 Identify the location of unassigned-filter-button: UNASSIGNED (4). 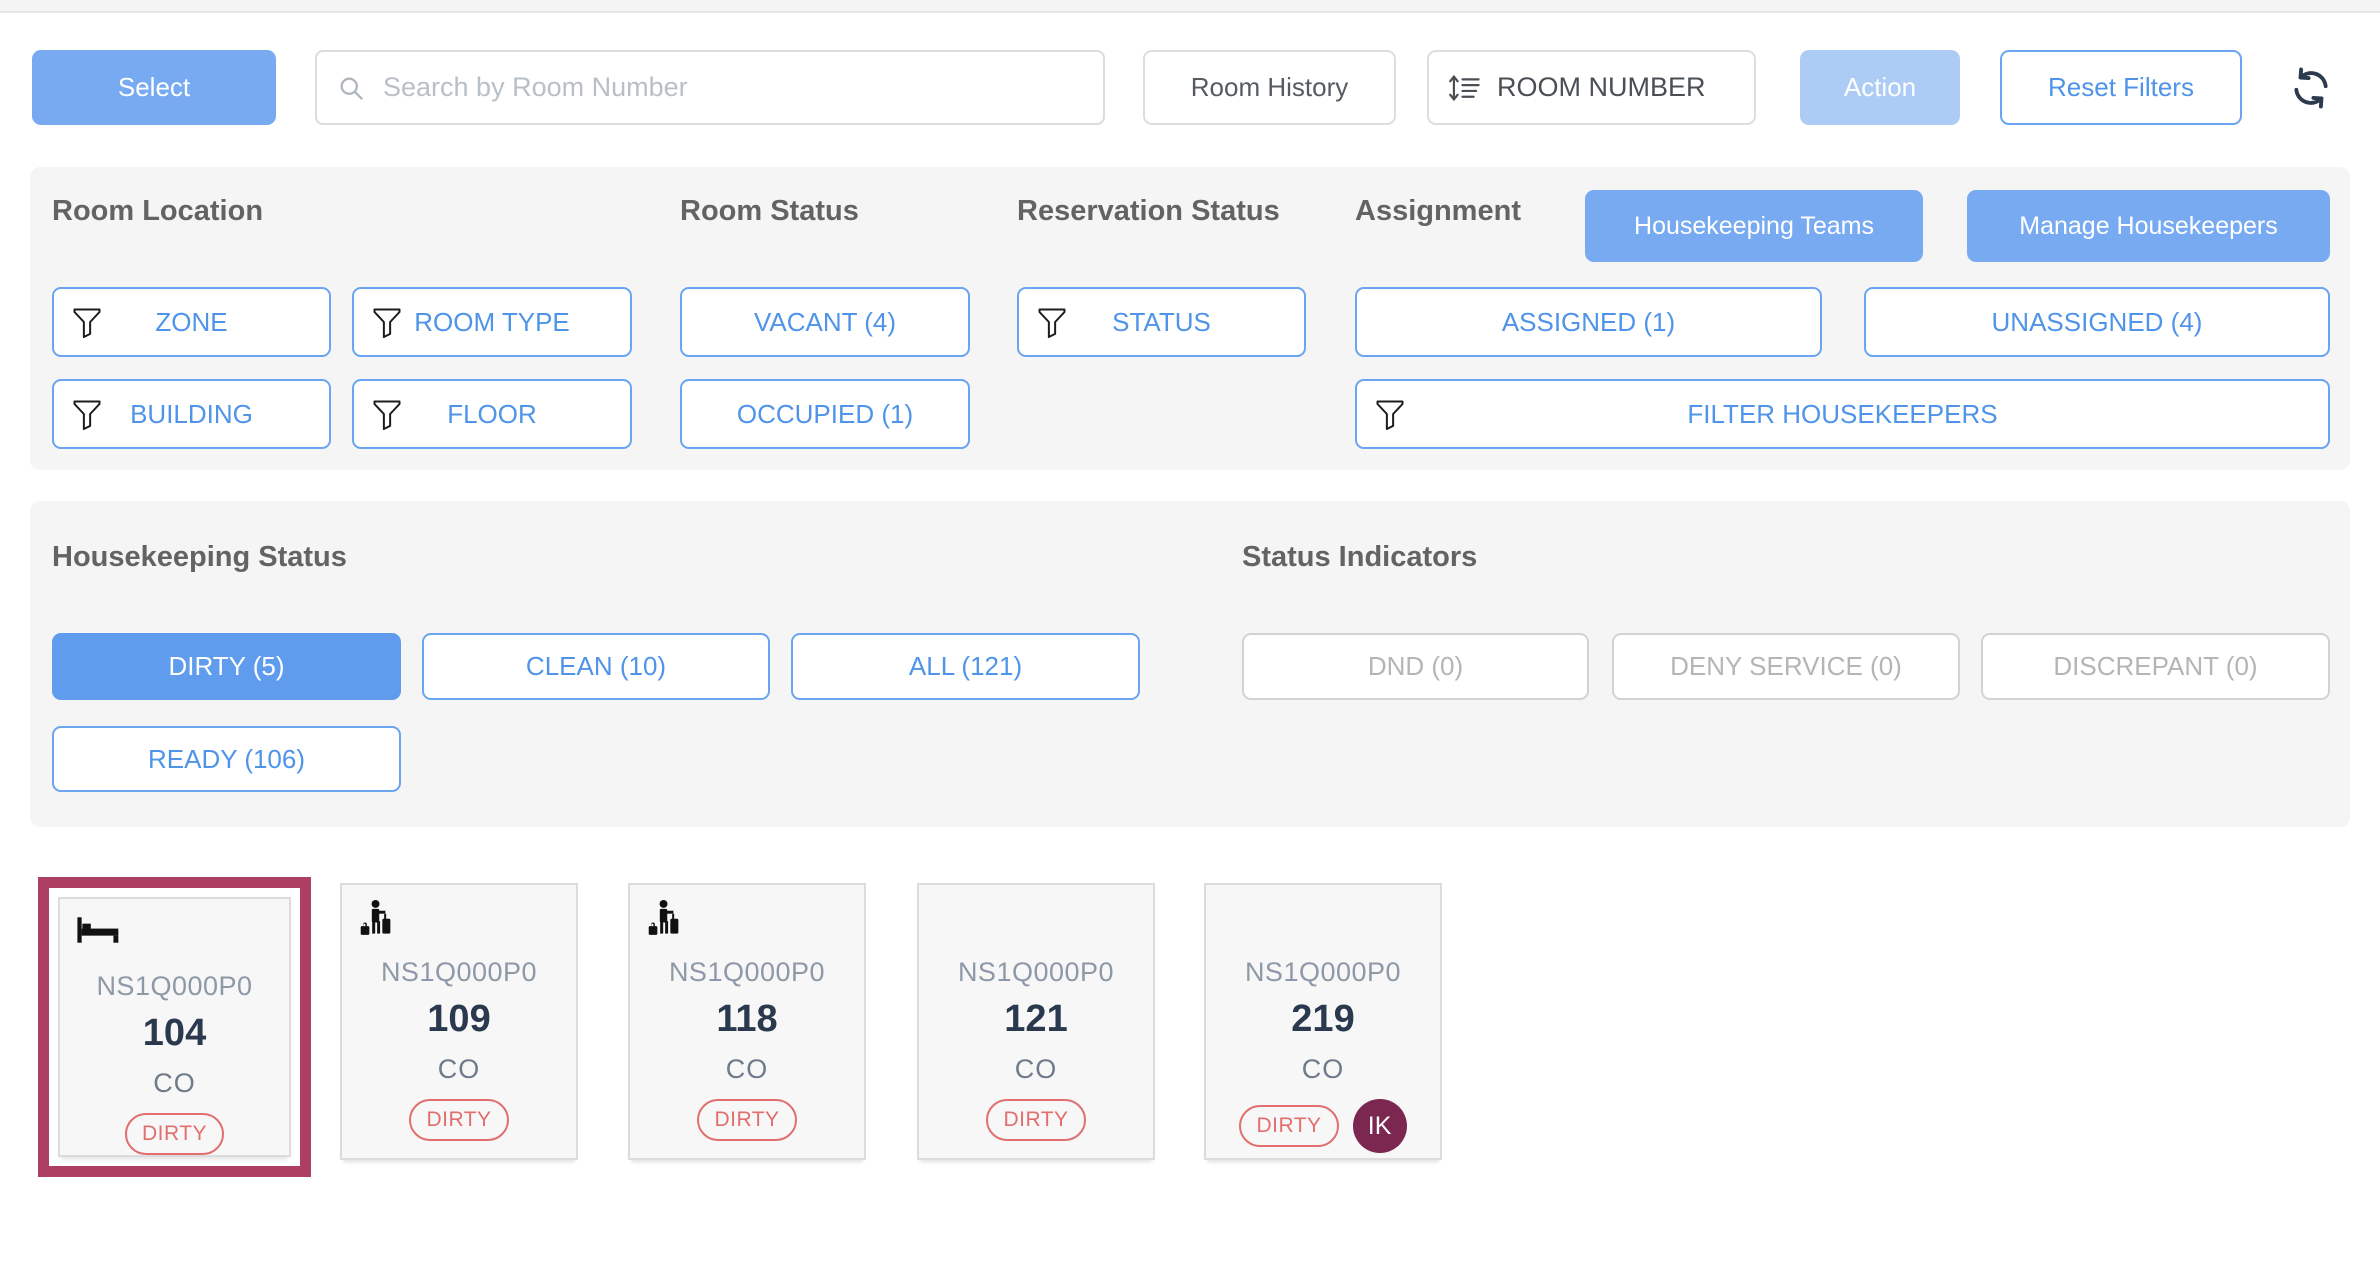
(2097, 322).